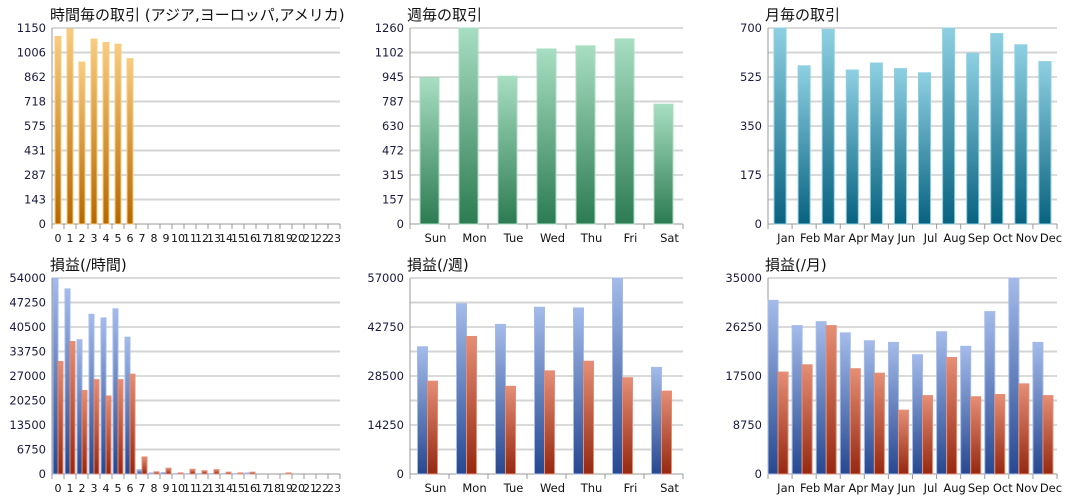 Image resolution: width=1075 pixels, height=500 pixels. What do you see at coordinates (513, 488) in the screenshot?
I see `x-tick-label: Tue` at bounding box center [513, 488].